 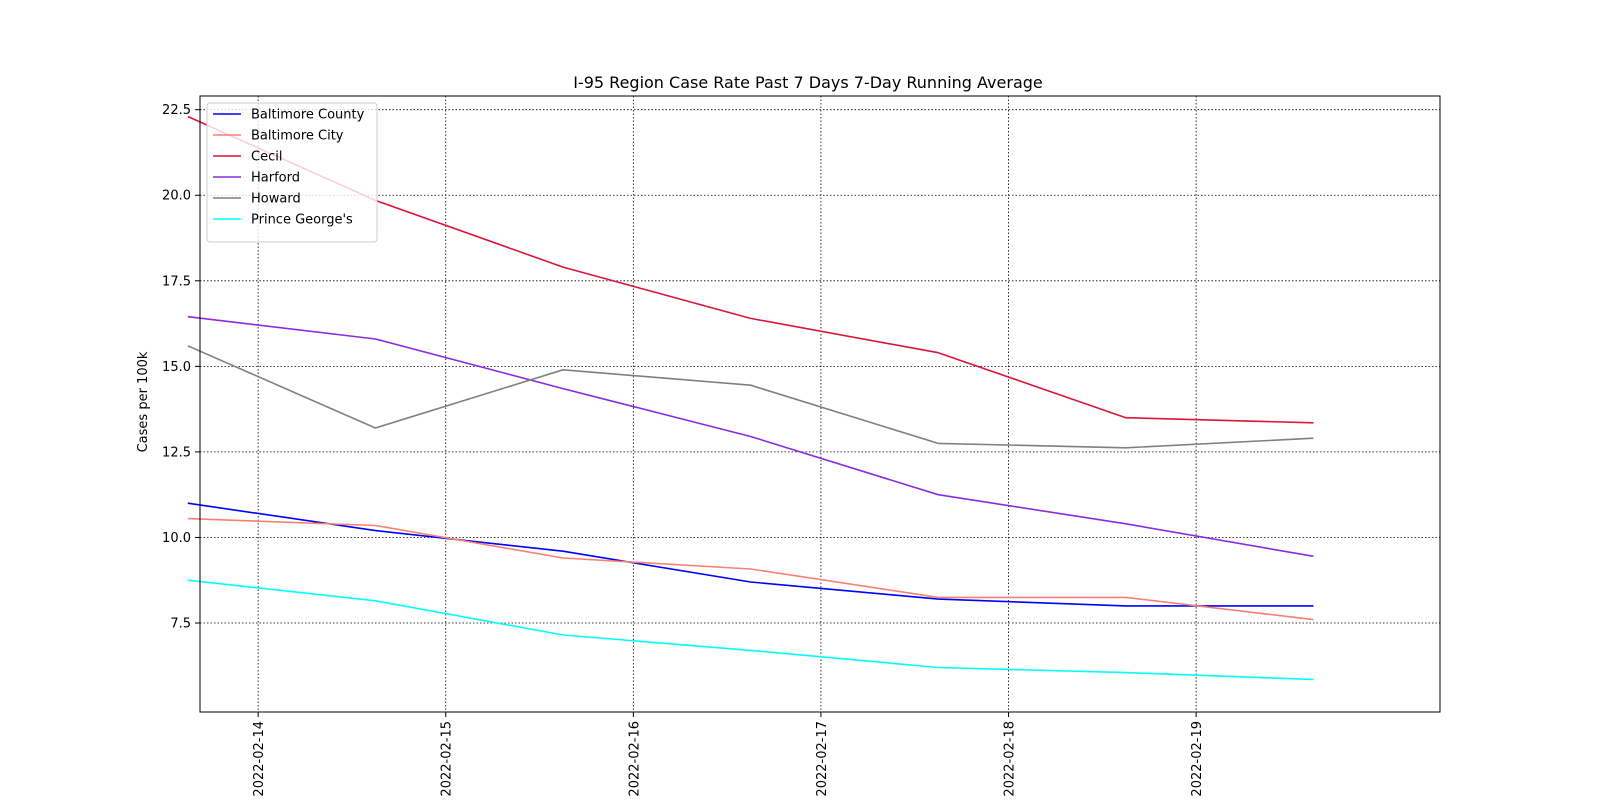 What do you see at coordinates (176, 110) in the screenshot?
I see `y-tick-label: 22.5` at bounding box center [176, 110].